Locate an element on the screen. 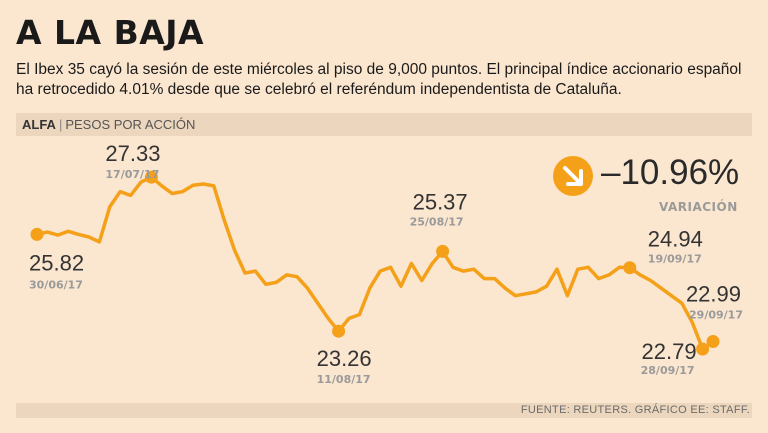 This screenshot has width=768, height=433. source-note: FUENTE: REUTERS. GRÁFICO EE: STAFF. is located at coordinates (635, 410).